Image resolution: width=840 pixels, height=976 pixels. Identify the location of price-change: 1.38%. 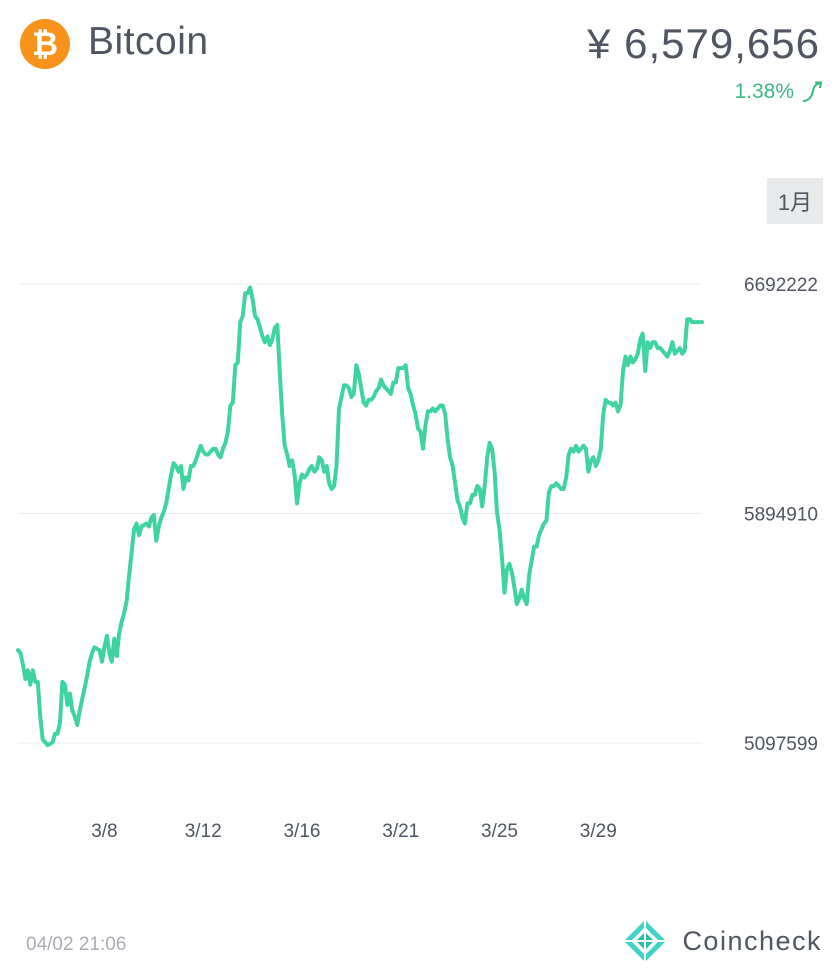
(779, 92).